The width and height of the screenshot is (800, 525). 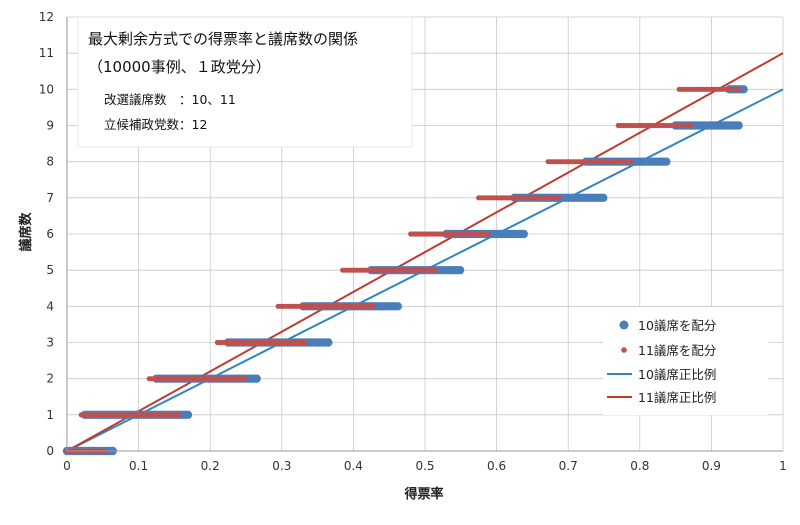 I want to click on legend-marker-11-seats, so click(x=624, y=350).